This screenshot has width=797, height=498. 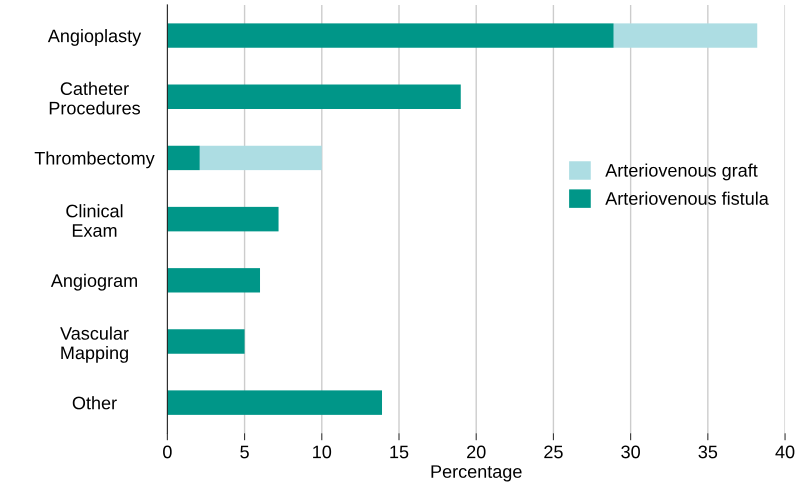 What do you see at coordinates (94, 159) in the screenshot?
I see `y-tick-label: Thrombectomy` at bounding box center [94, 159].